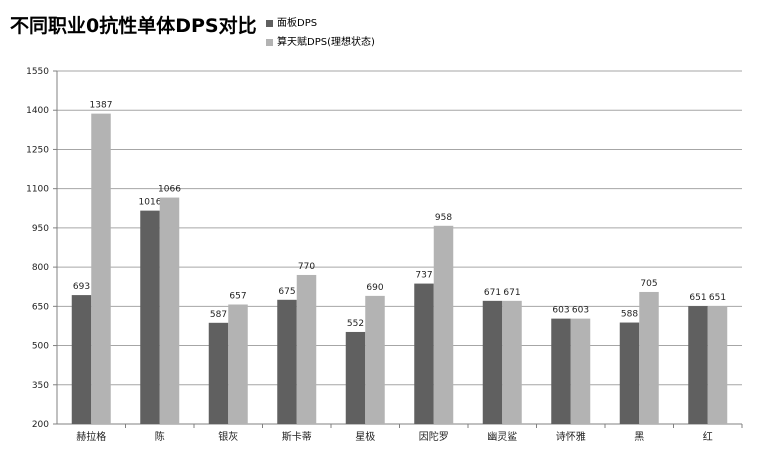  What do you see at coordinates (37, 72) in the screenshot?
I see `y-tick-label: 1550` at bounding box center [37, 72].